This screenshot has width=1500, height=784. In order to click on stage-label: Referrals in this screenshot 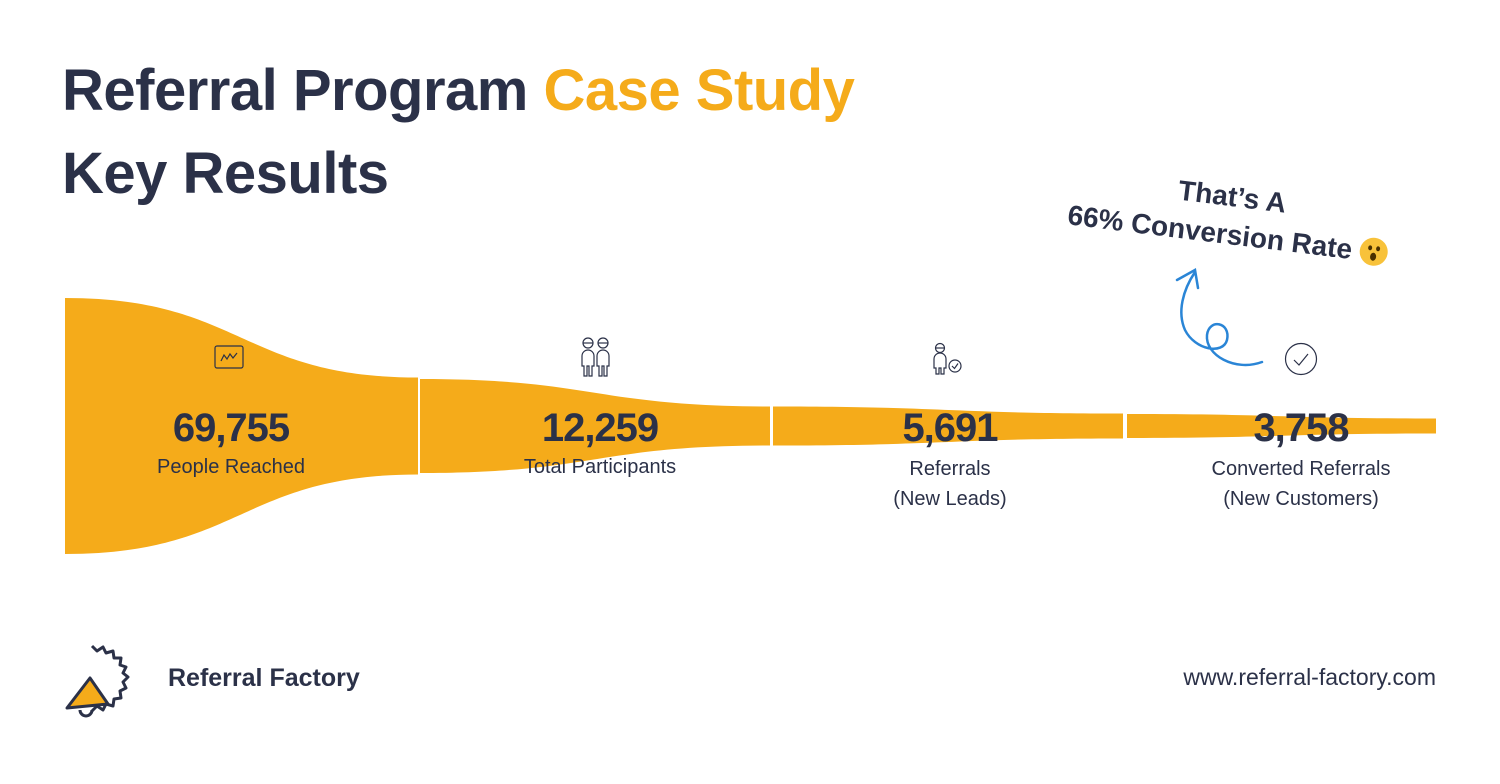, I will do `click(950, 469)`.